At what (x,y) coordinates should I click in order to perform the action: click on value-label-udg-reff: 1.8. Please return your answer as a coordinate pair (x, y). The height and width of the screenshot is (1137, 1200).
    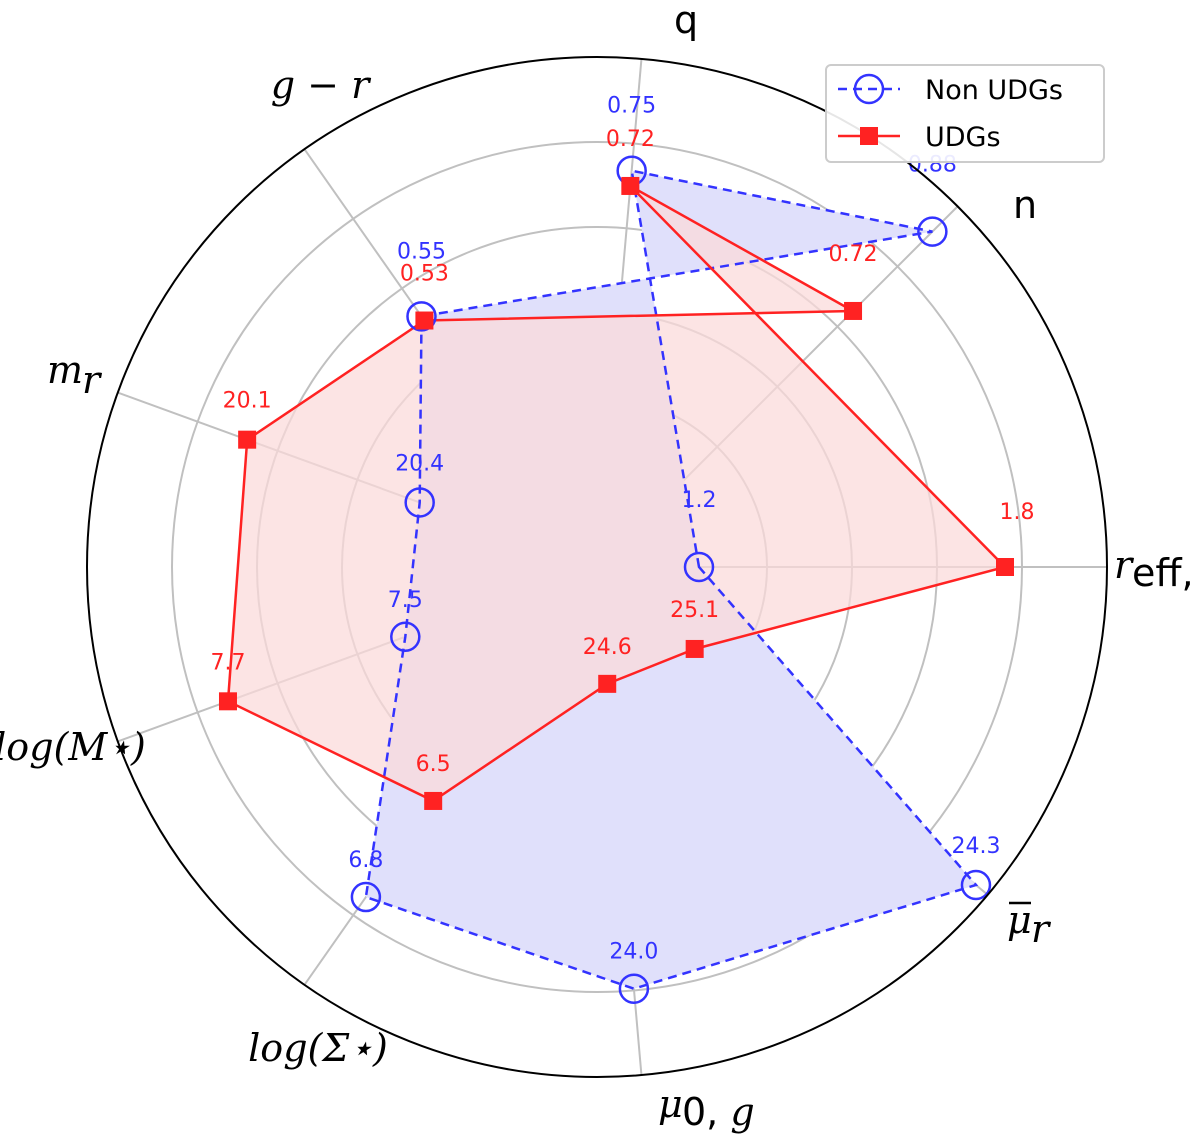
    Looking at the image, I should click on (1017, 512).